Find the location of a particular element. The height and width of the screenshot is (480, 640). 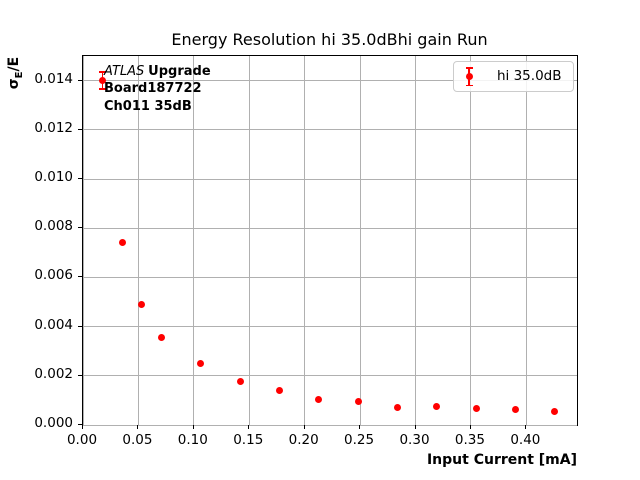

legend-marker-dot is located at coordinates (469, 76).